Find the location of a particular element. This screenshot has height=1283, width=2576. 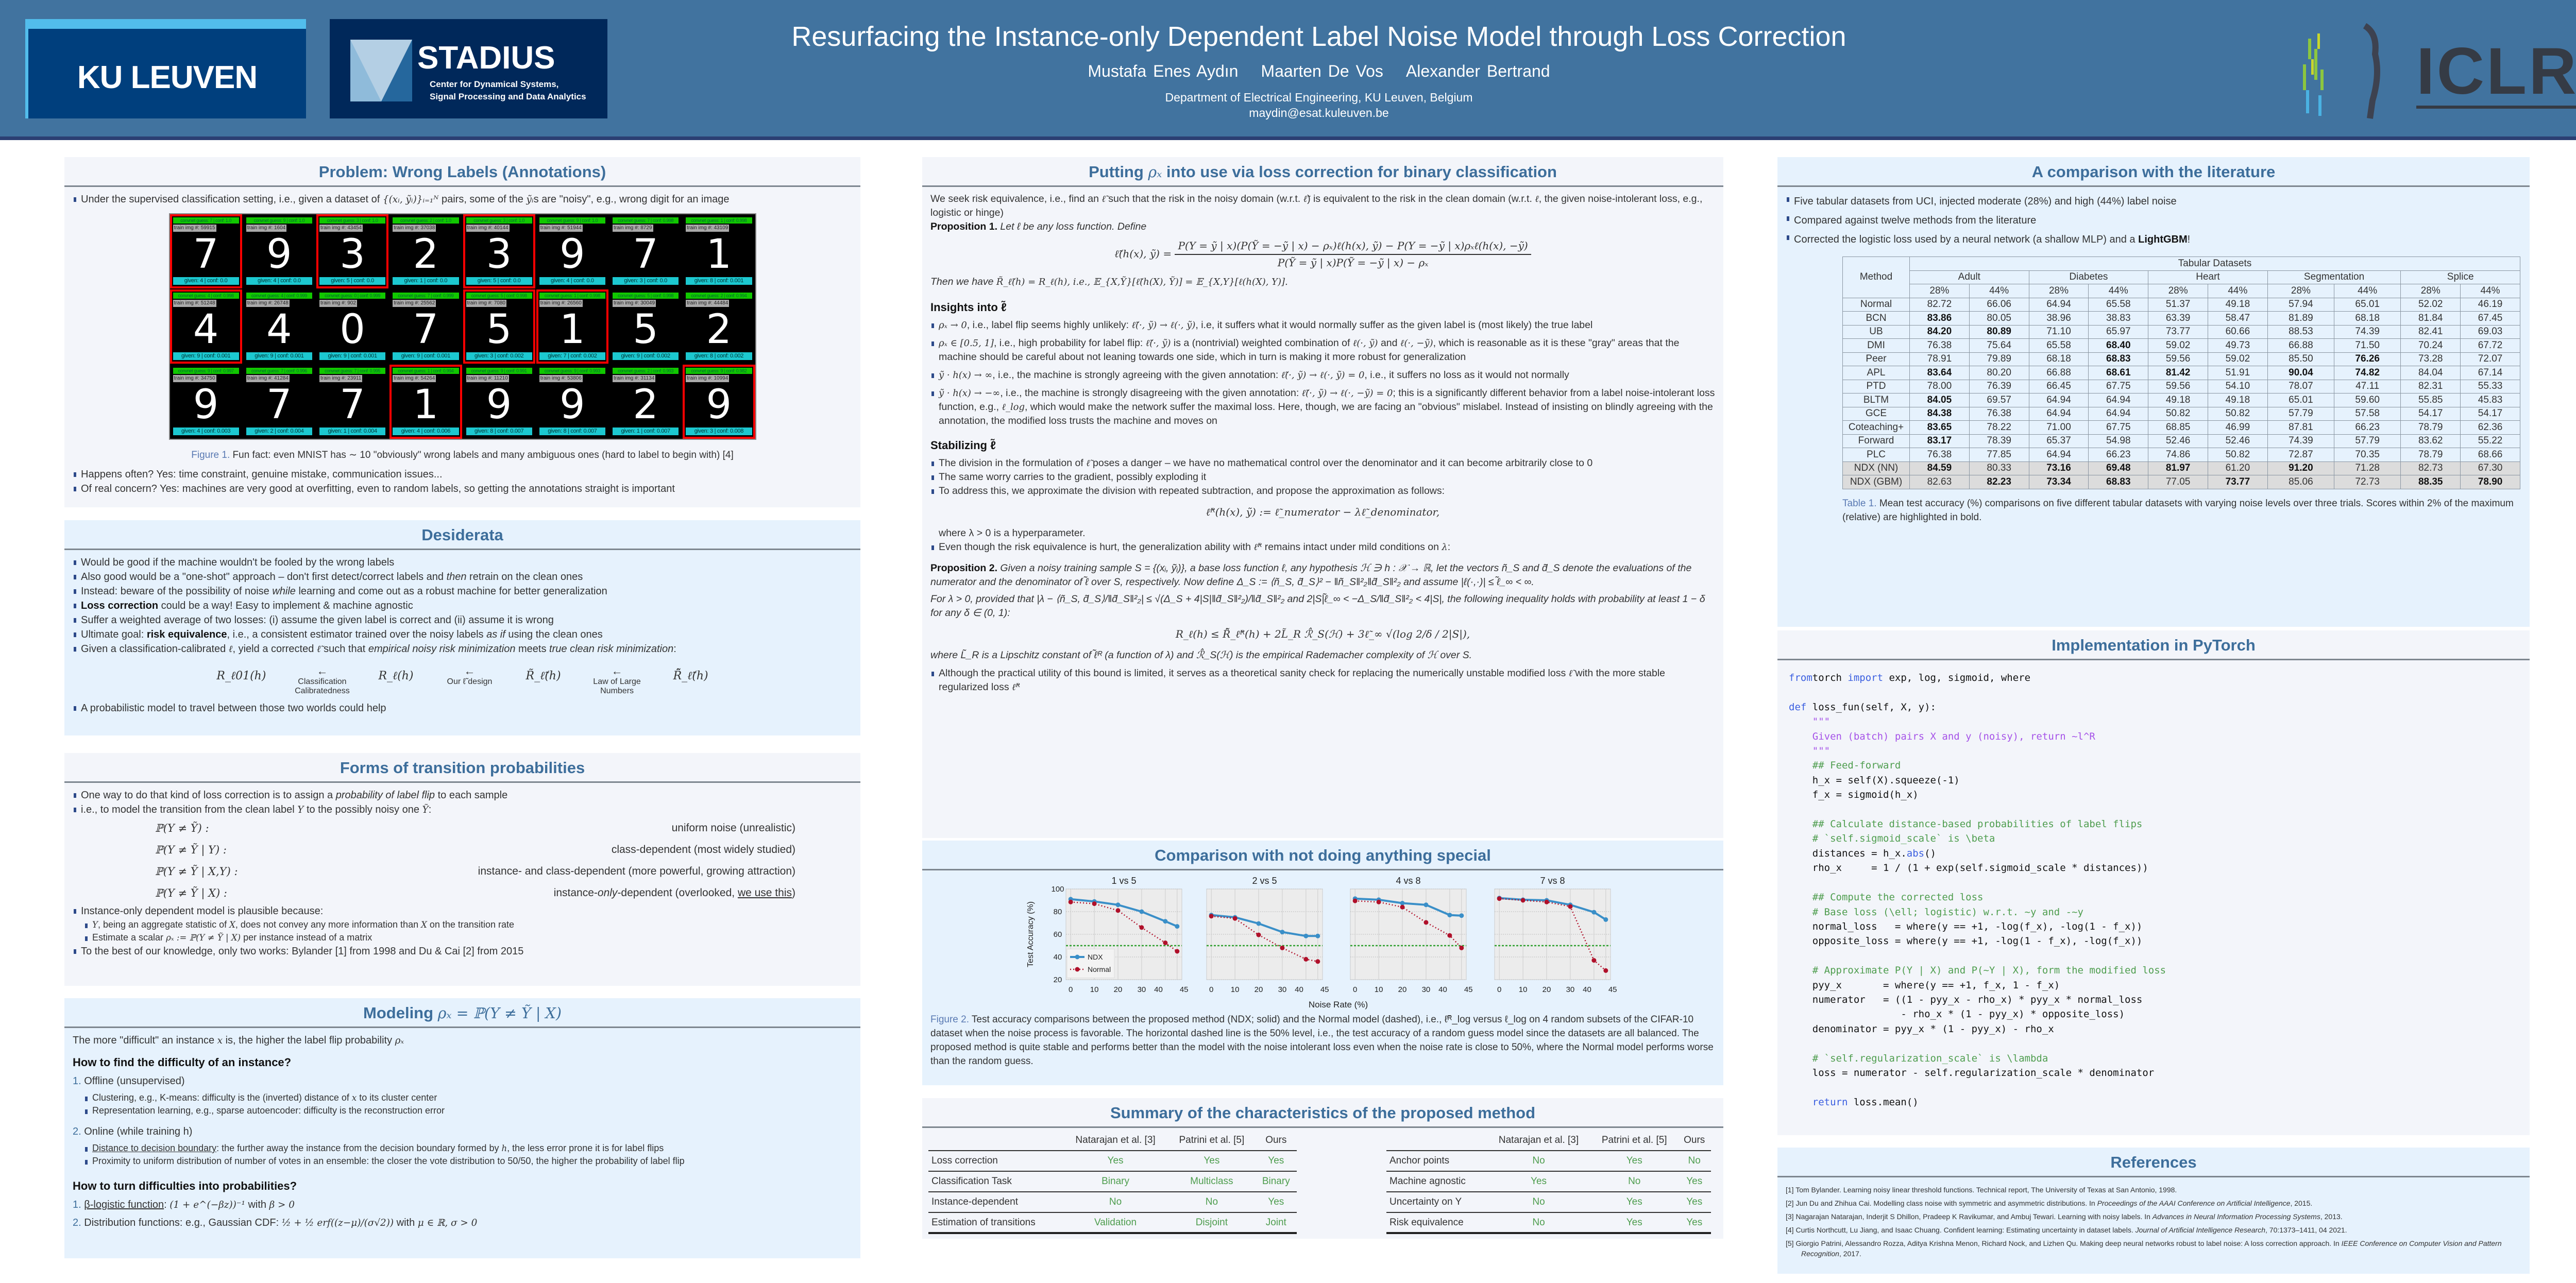

accuracy-cell: 68.61 is located at coordinates (2119, 373).